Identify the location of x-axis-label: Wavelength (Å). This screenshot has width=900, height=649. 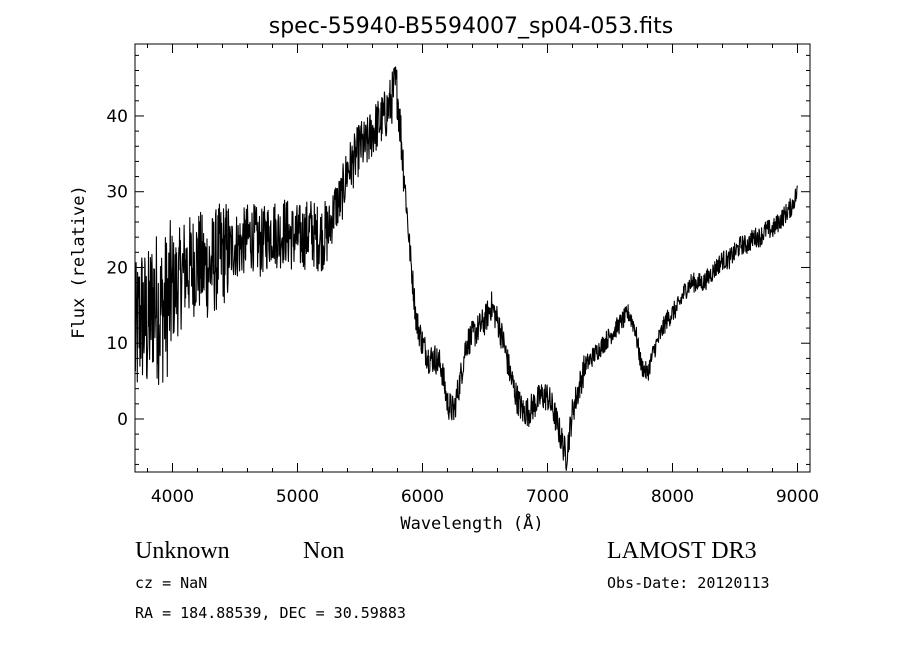
(471, 523).